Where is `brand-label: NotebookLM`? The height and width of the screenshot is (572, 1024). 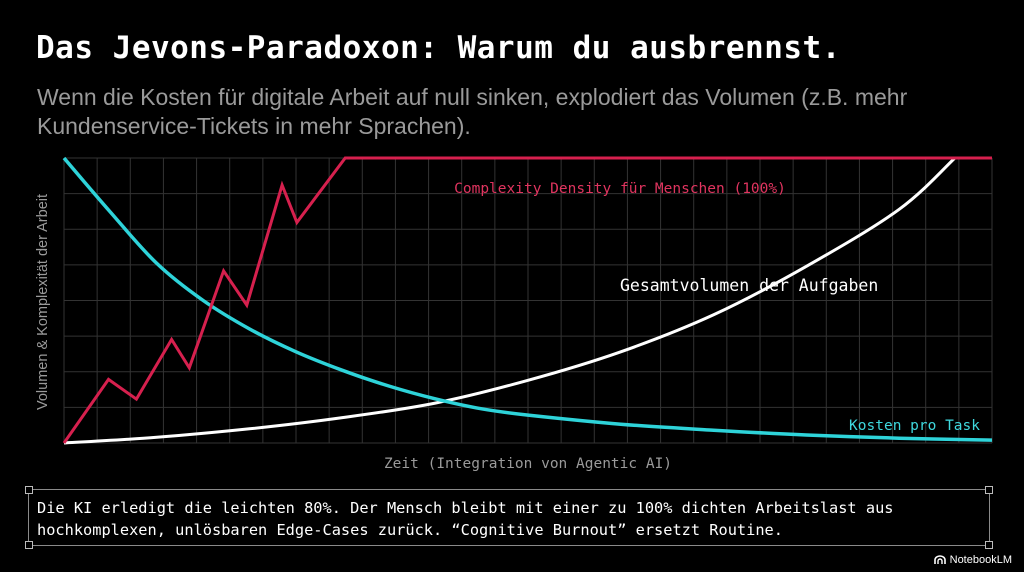
brand-label: NotebookLM is located at coordinates (980, 560).